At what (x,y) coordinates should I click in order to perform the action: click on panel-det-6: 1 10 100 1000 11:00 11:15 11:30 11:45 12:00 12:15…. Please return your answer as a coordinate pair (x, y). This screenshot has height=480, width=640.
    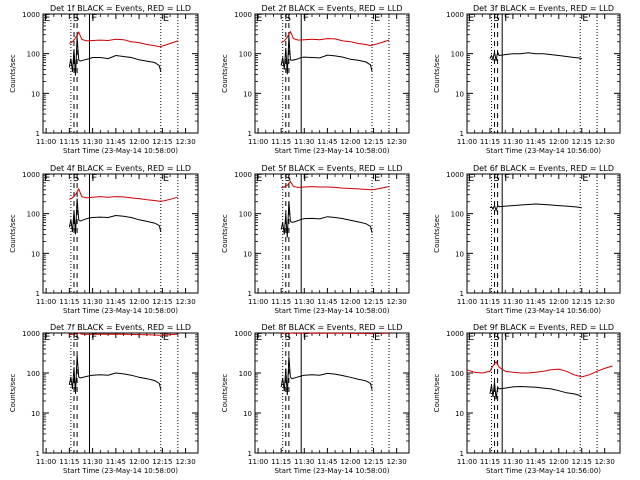
    Looking at the image, I should click on (527, 239).